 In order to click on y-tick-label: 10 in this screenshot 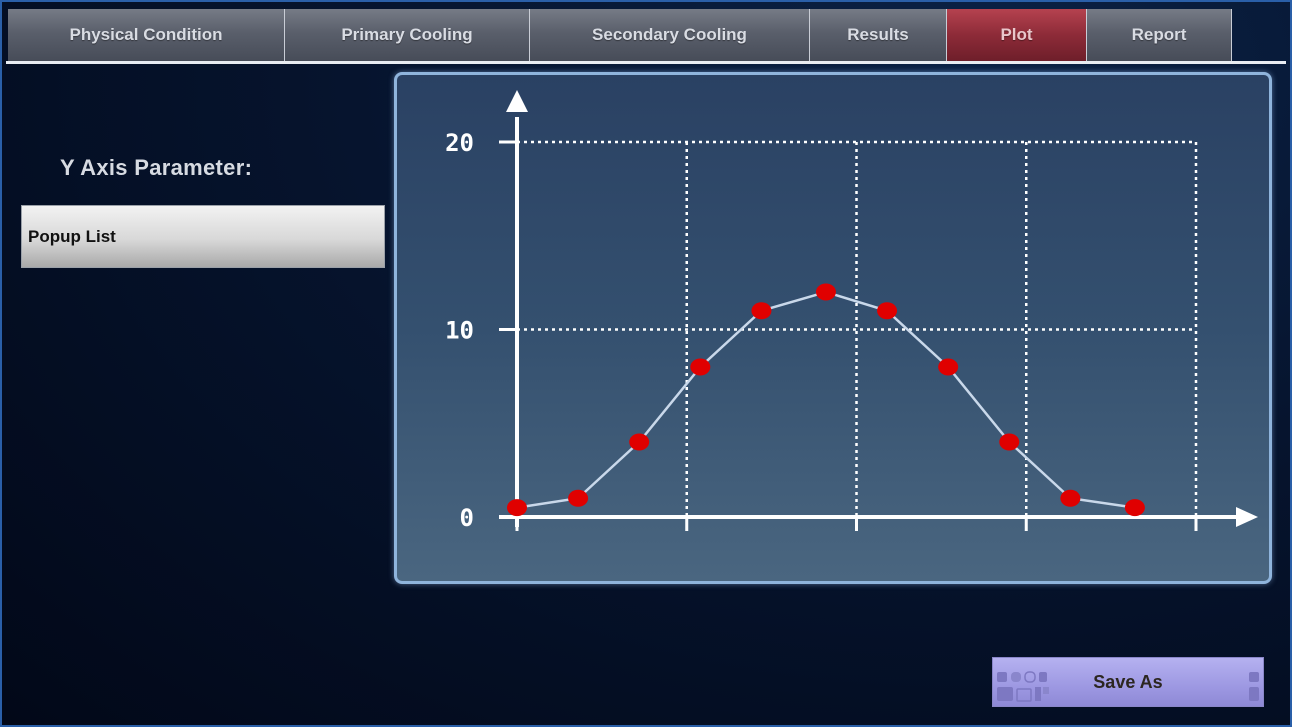, I will do `click(459, 331)`.